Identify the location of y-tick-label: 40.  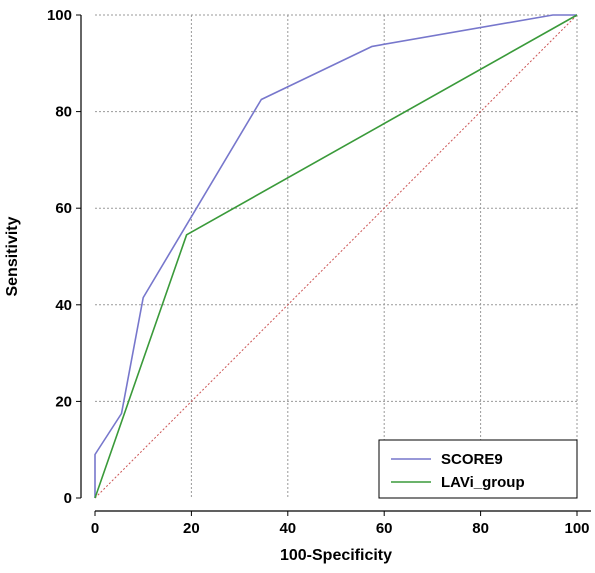
(63, 305).